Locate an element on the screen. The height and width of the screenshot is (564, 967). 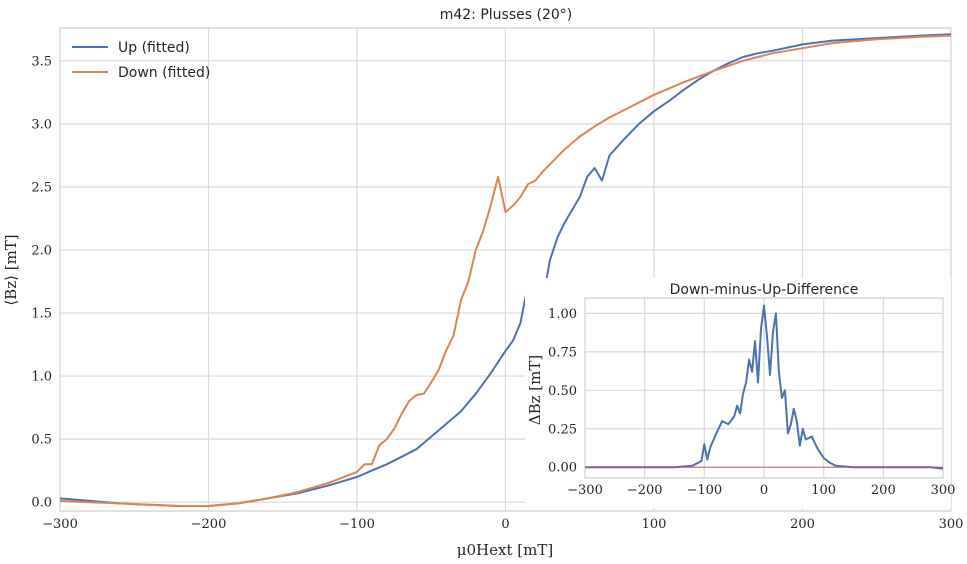
main-y-tick-label: 0.5 is located at coordinates (41, 440).